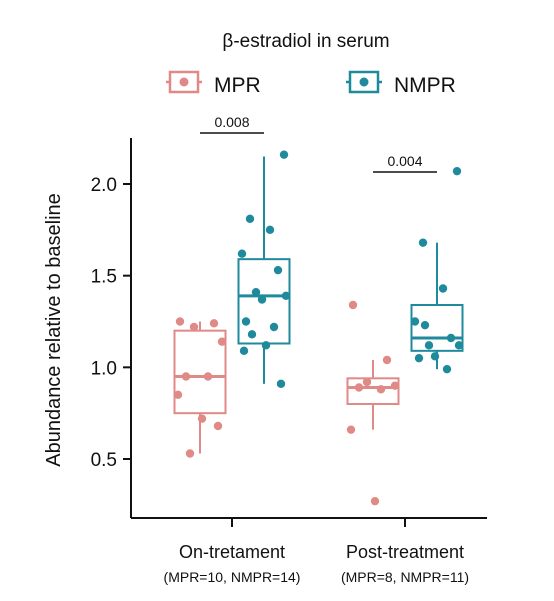 The width and height of the screenshot is (554, 601). Describe the element at coordinates (54, 330) in the screenshot. I see `y-axis-label: Abundance relative to baseline` at that location.